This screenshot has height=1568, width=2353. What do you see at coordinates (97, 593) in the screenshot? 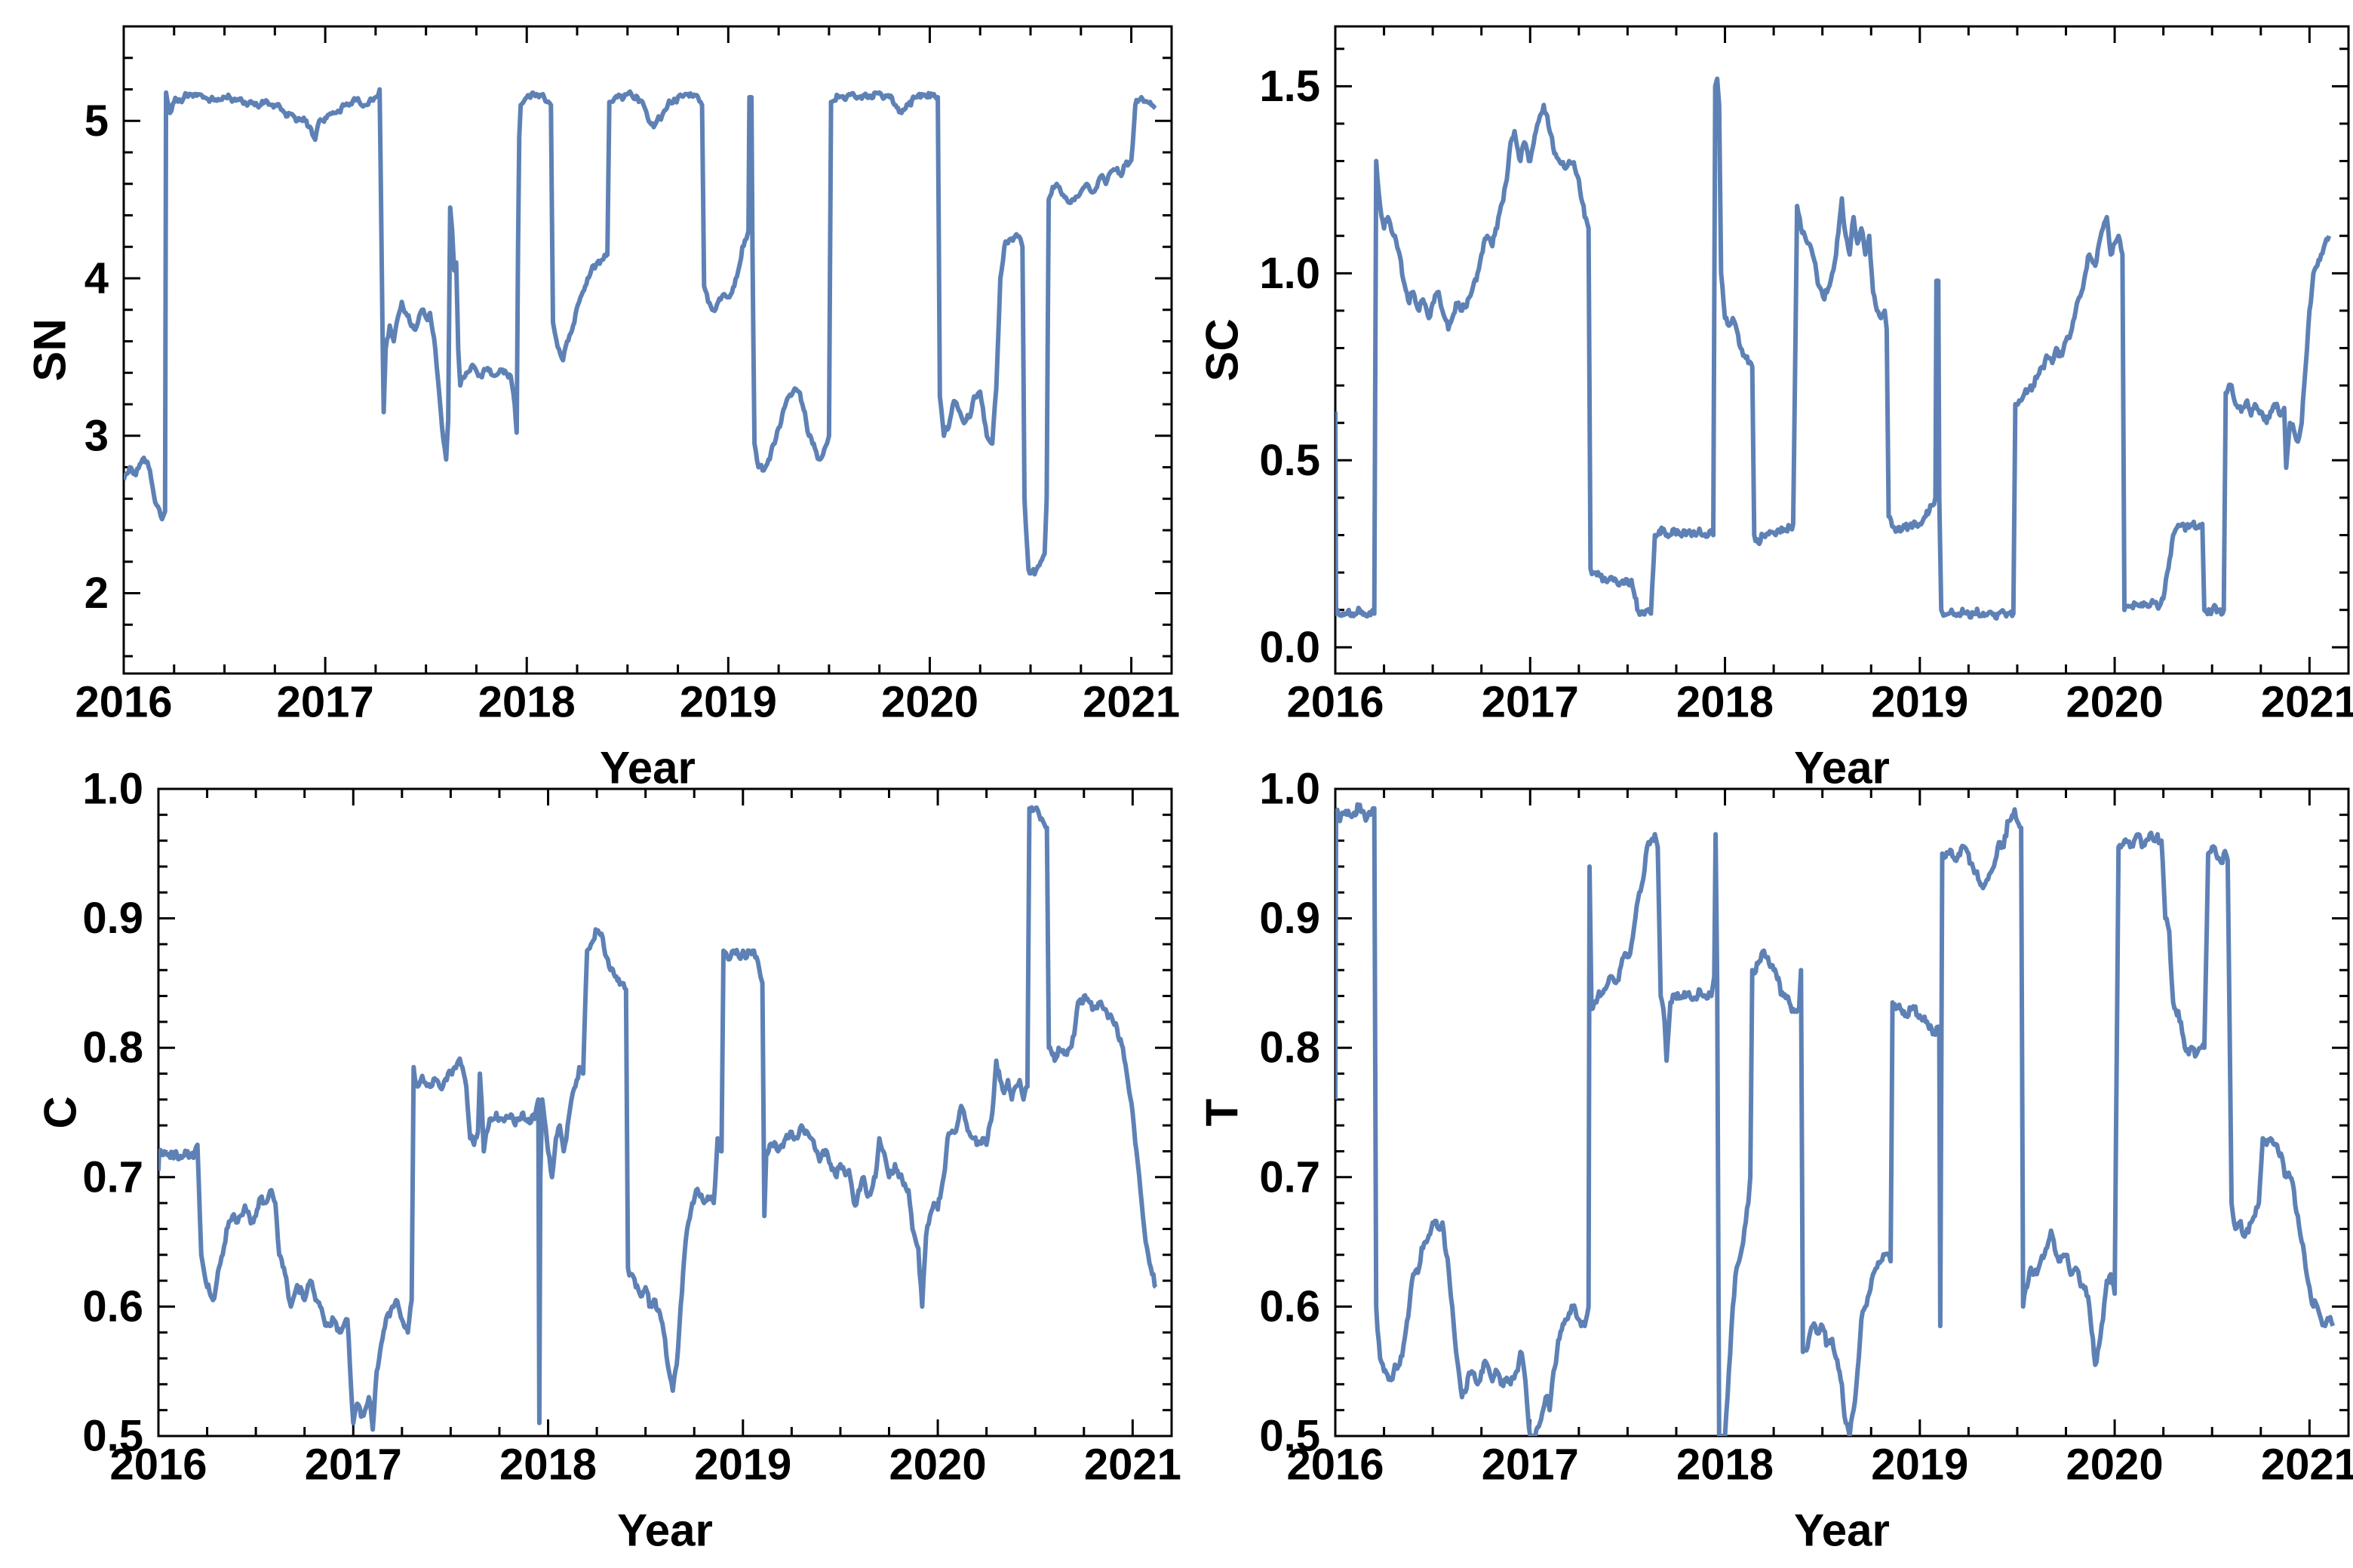
I see `y-tick-label: 2` at bounding box center [97, 593].